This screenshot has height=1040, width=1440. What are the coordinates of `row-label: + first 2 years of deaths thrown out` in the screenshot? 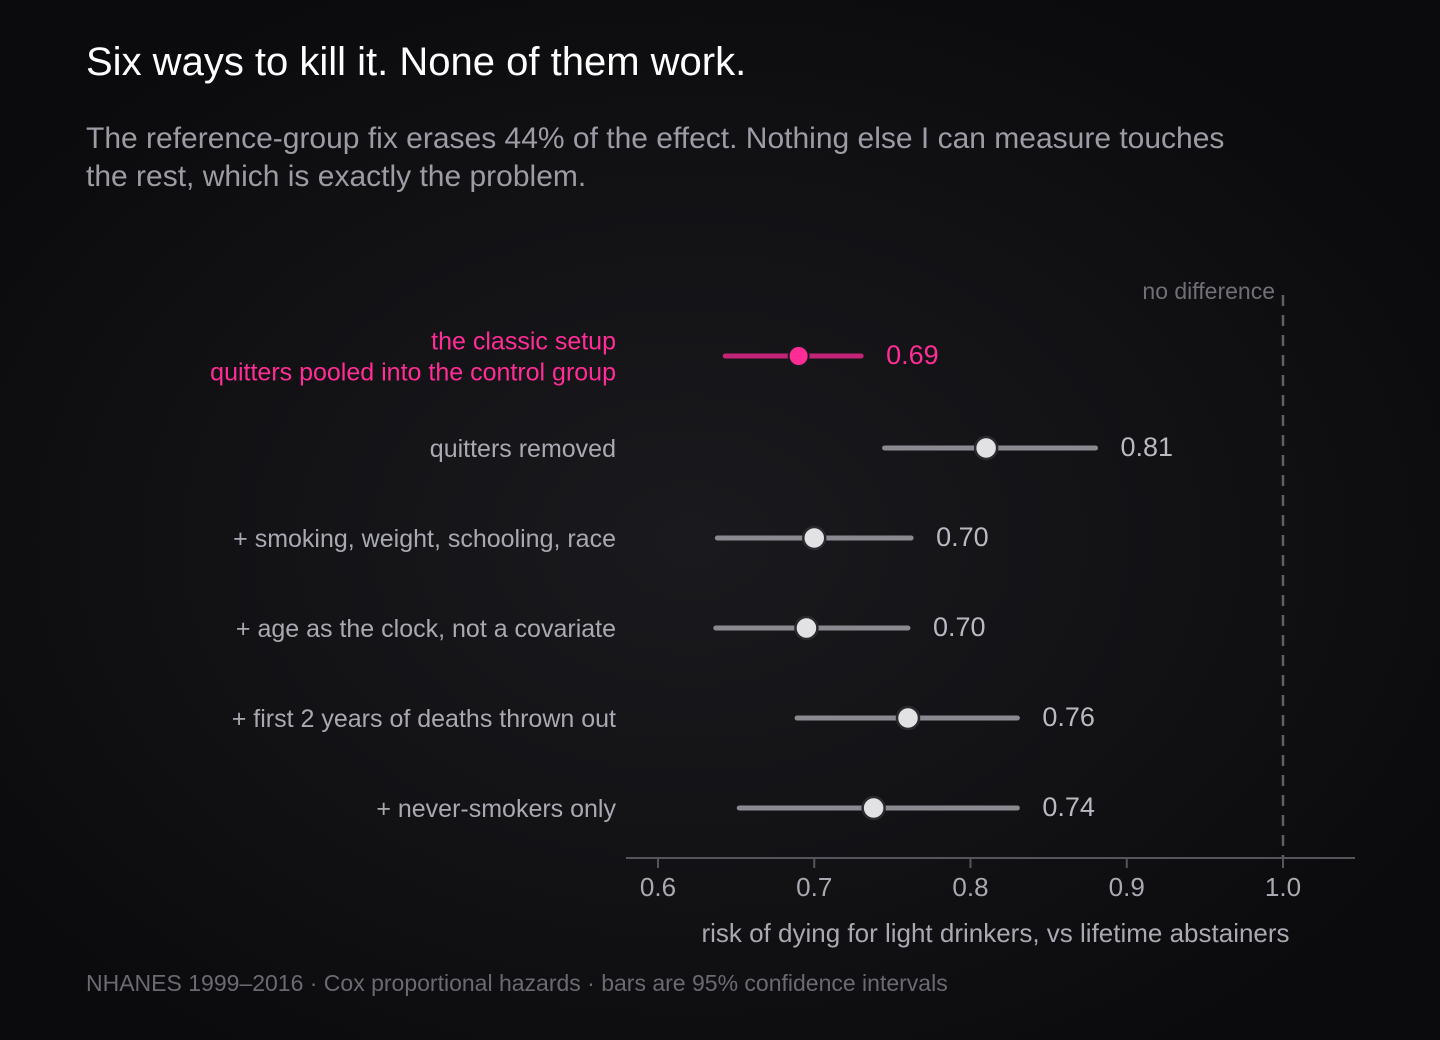 It's located at (424, 719).